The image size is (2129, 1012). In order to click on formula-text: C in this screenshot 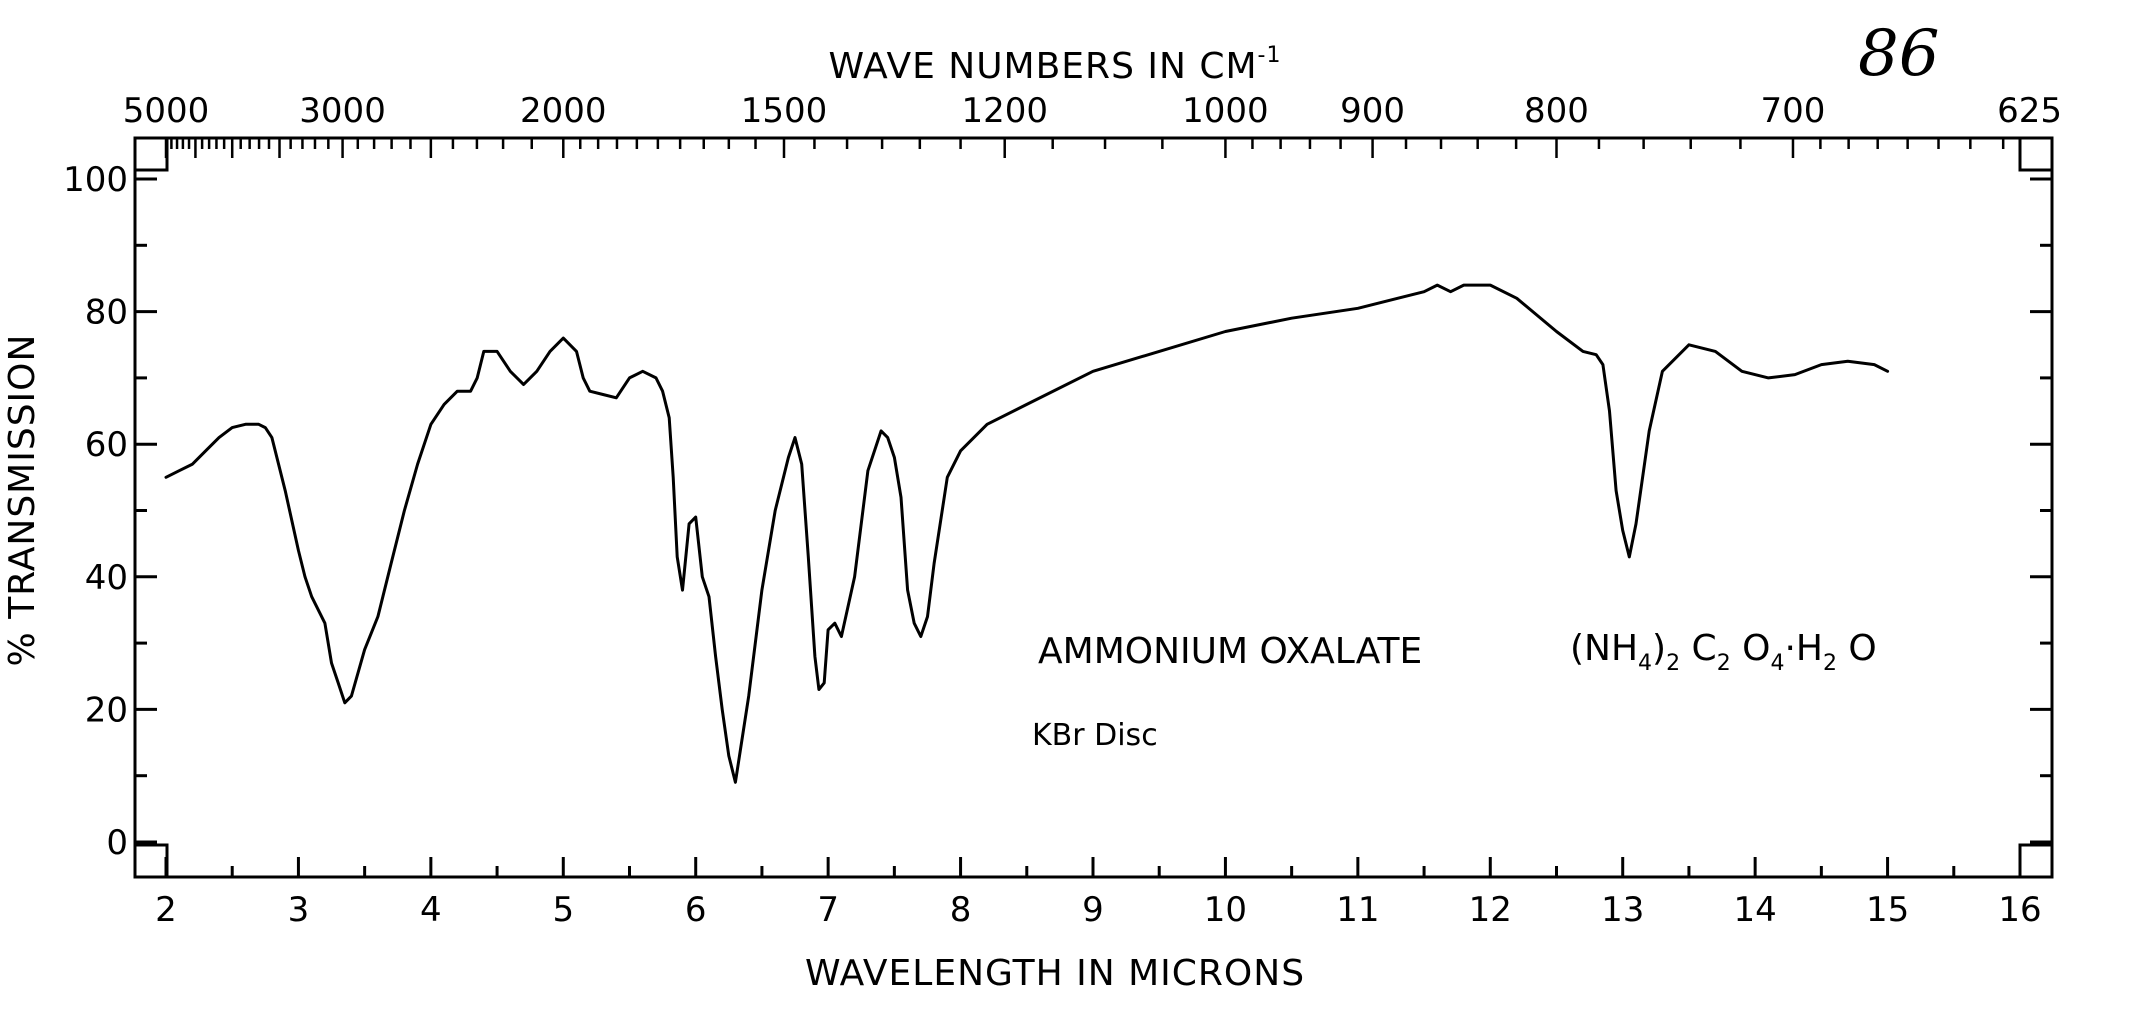, I will do `click(1698, 648)`.